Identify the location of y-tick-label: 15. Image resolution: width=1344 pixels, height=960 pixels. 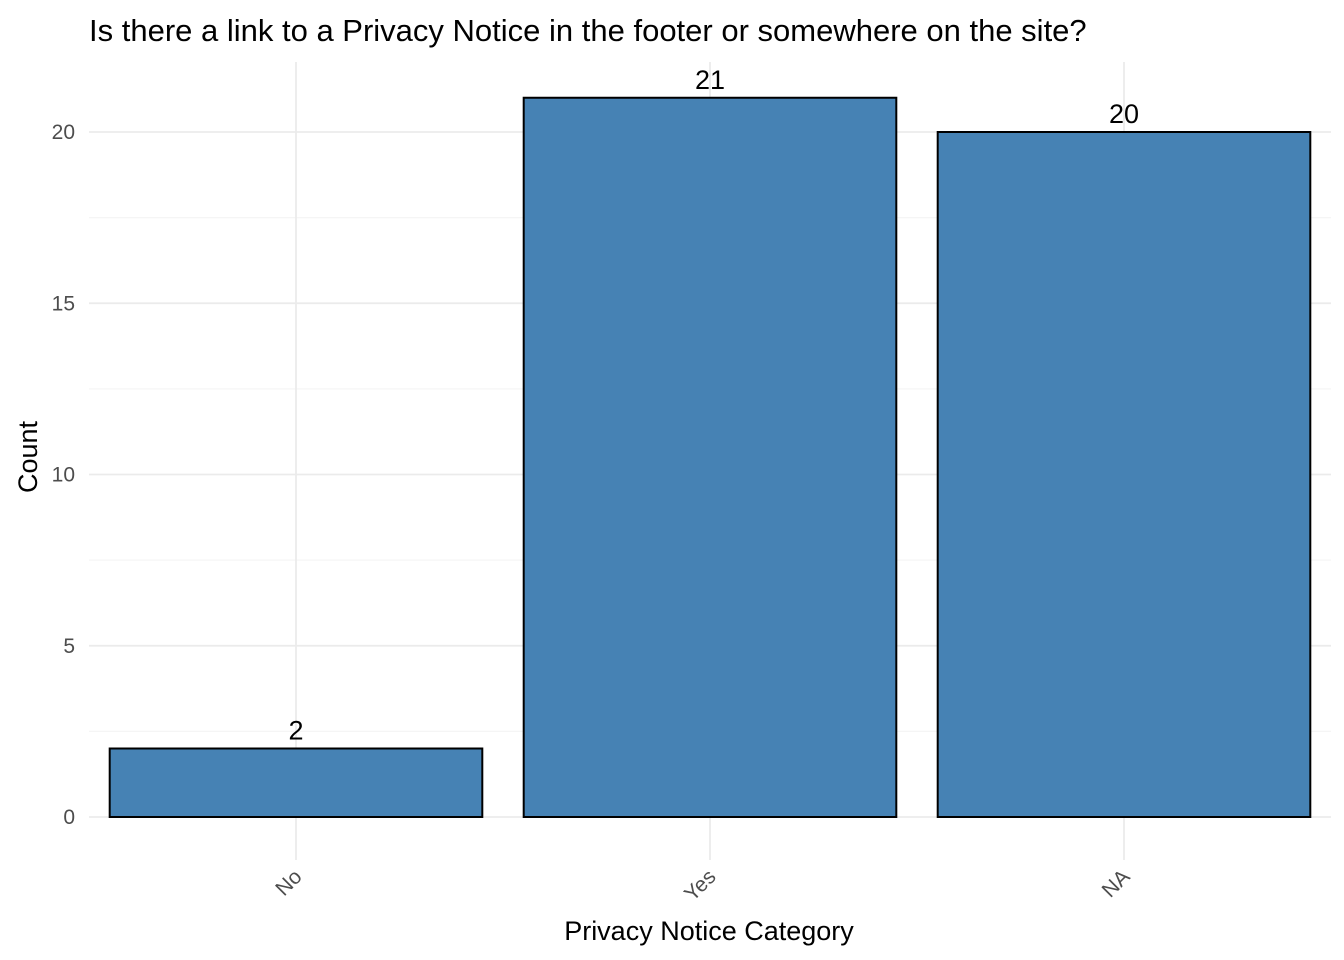
(63, 303).